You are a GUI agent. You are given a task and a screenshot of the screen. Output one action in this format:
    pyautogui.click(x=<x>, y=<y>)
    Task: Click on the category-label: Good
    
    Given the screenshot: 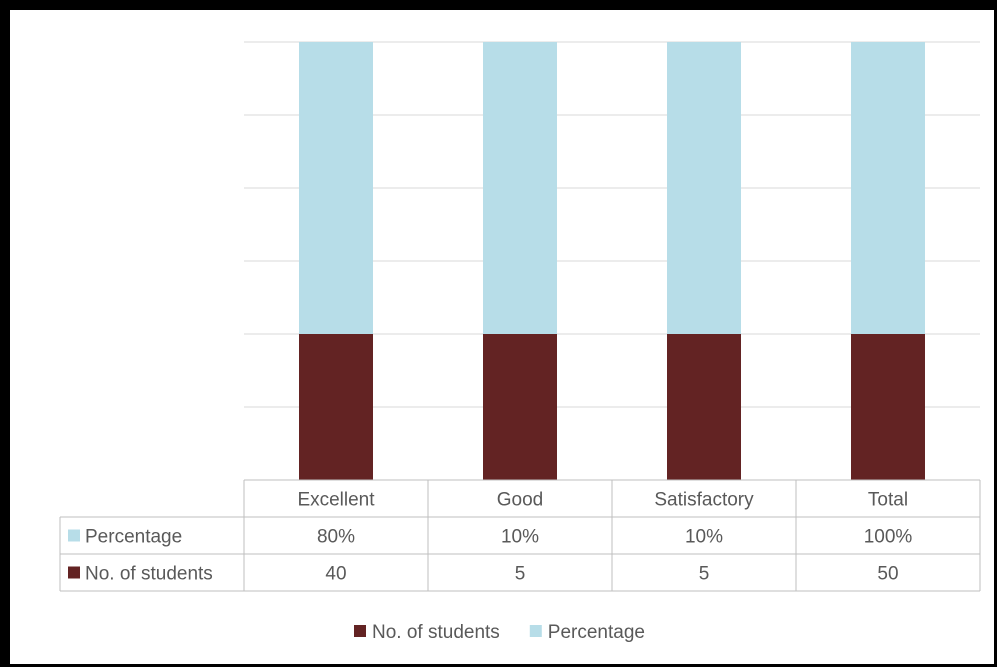 What is the action you would take?
    pyautogui.click(x=520, y=500)
    